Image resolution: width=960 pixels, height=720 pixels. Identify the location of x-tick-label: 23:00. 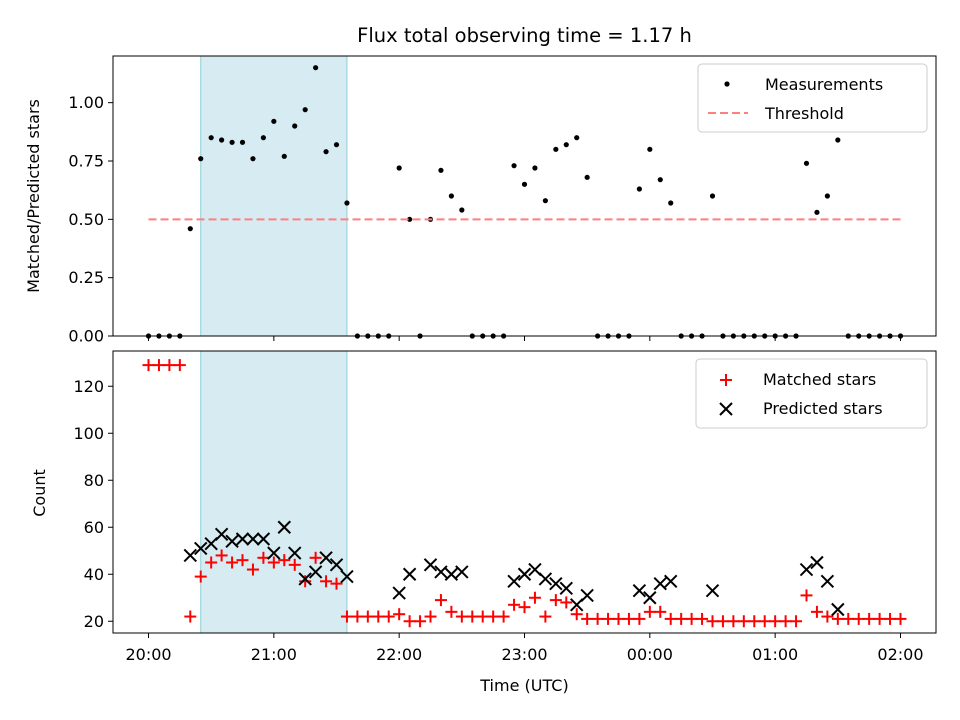
(524, 654).